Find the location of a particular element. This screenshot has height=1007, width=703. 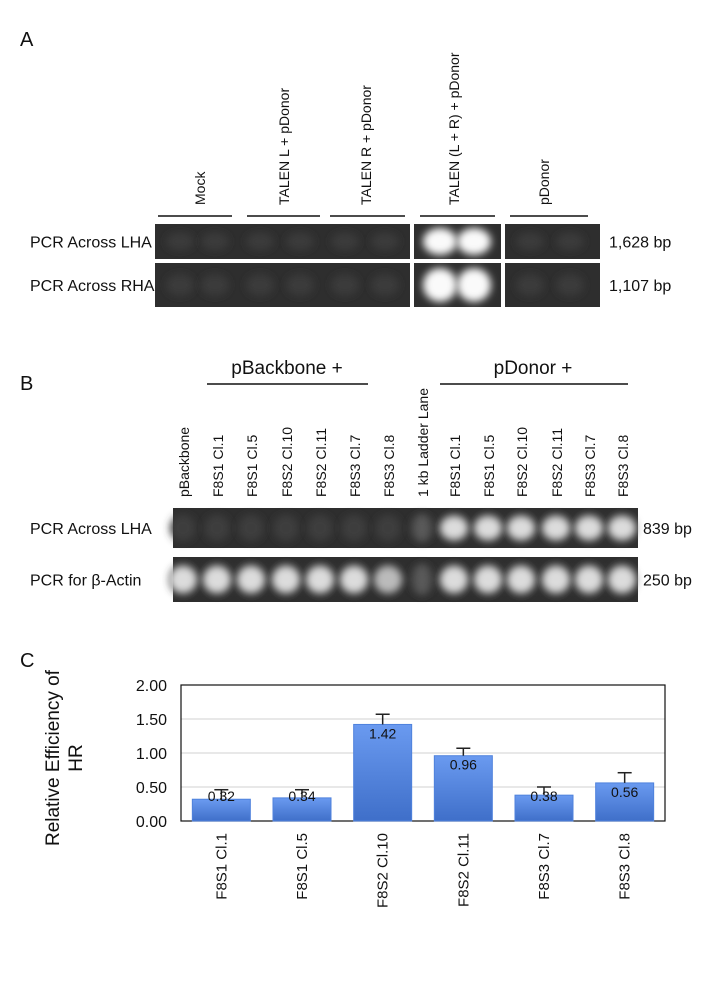

y-tick-label: 1.00 is located at coordinates (151, 754).